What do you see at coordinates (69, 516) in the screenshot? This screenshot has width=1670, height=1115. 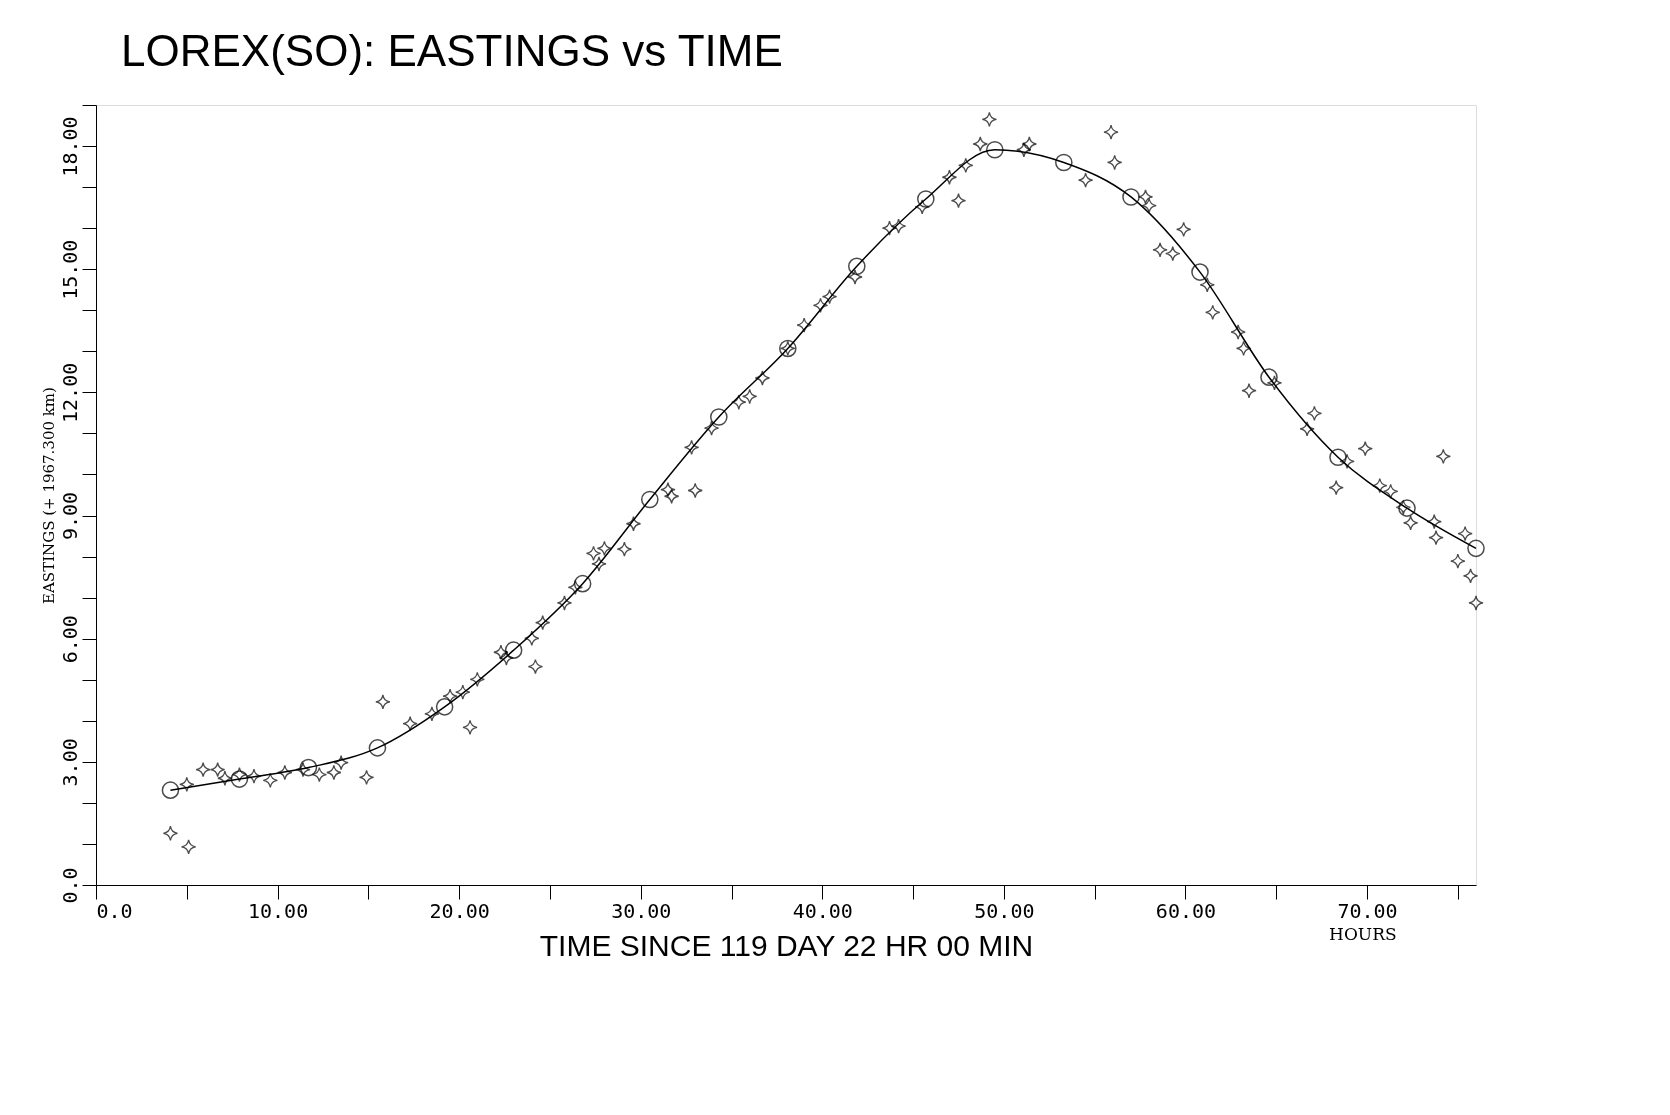 I see `y-tick-label: 9.00` at bounding box center [69, 516].